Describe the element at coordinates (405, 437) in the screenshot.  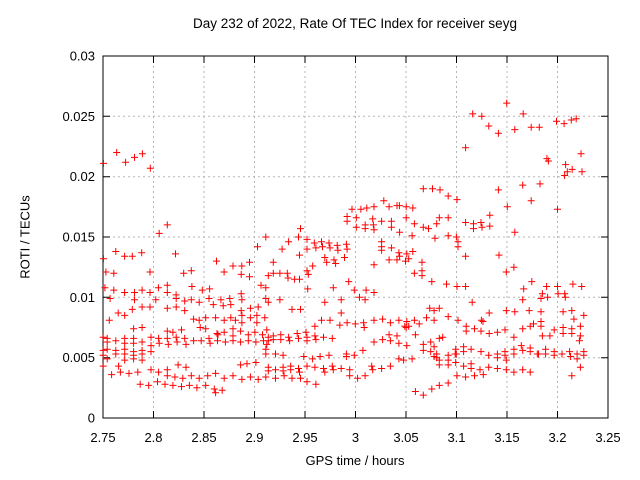
I see `x-tick-label: 3.05` at that location.